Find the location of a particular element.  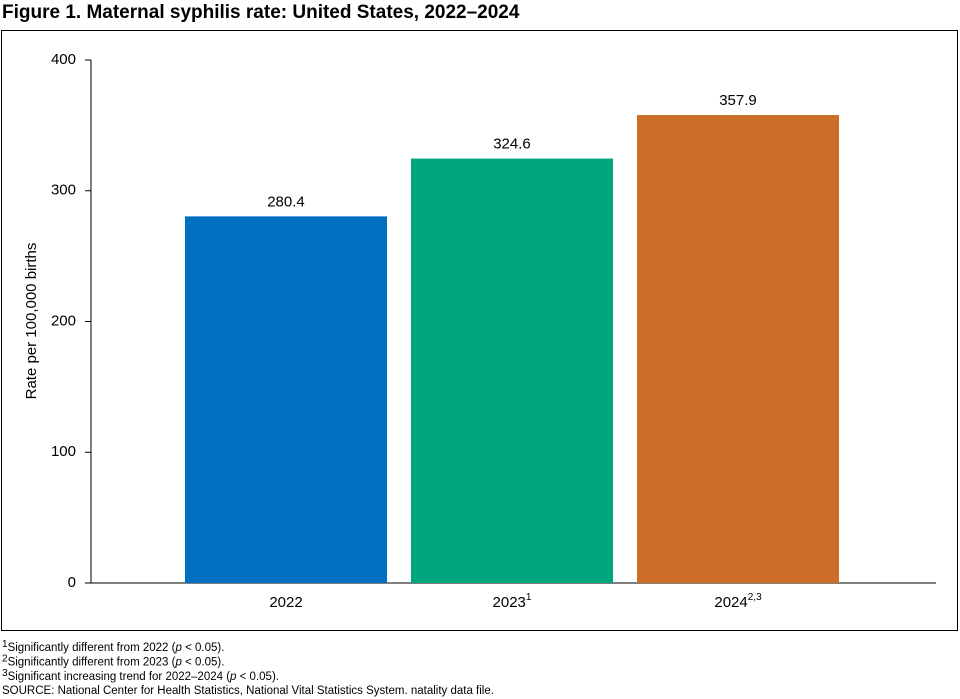

y-tick-label: 200 is located at coordinates (63, 320).